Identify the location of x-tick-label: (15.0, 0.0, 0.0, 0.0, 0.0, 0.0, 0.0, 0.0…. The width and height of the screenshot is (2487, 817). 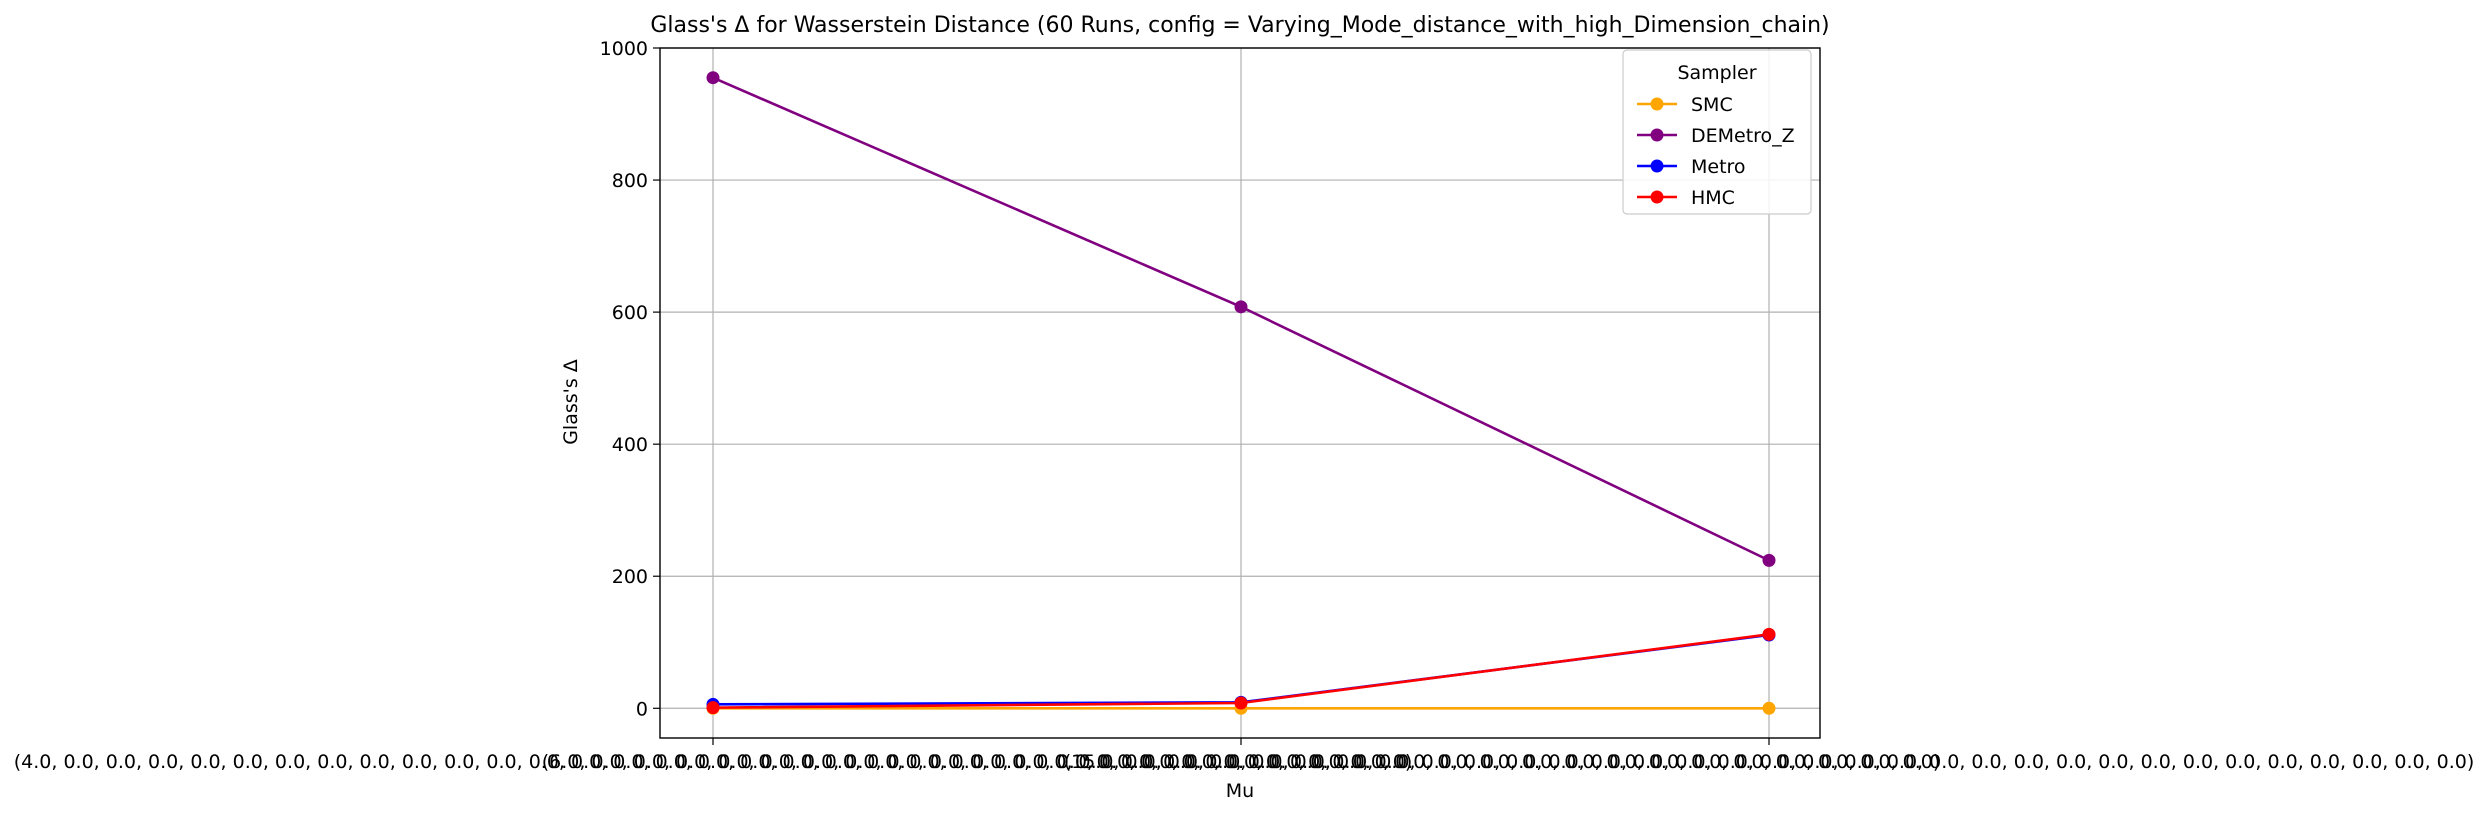
(1769, 762).